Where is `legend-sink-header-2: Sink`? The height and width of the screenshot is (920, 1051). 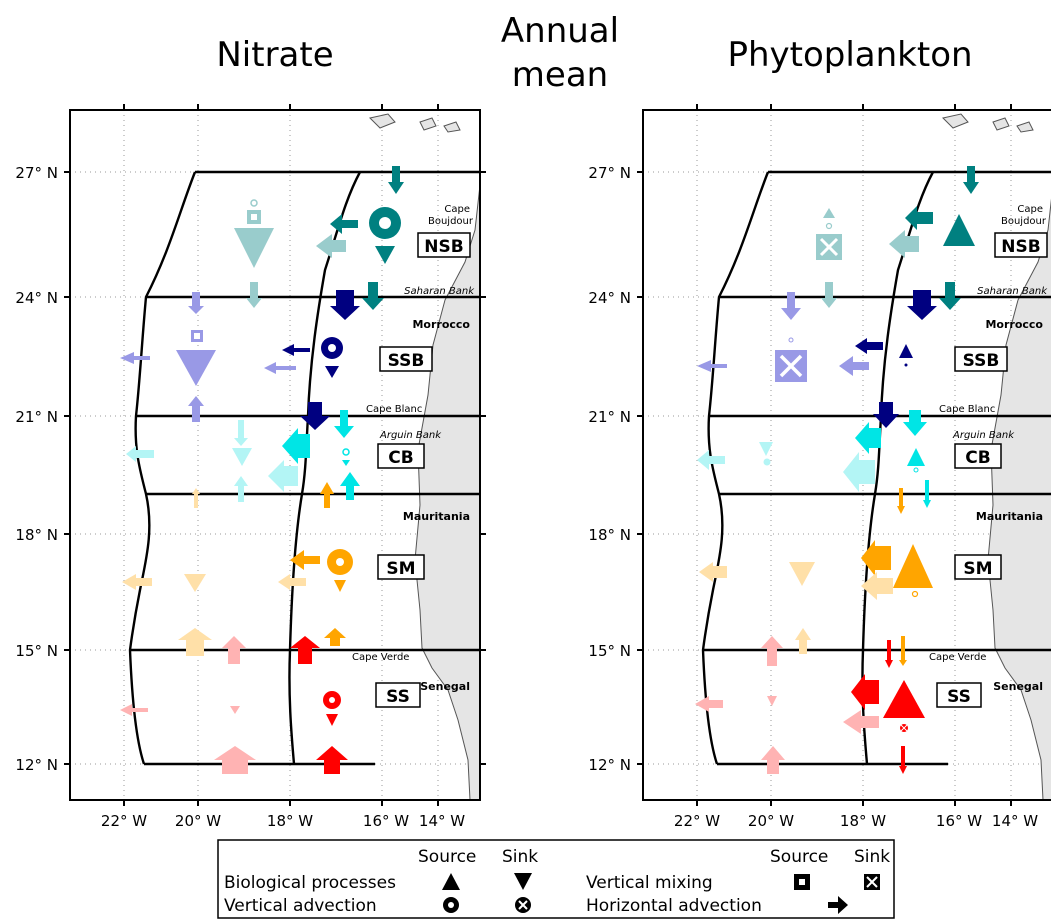 legend-sink-header-2: Sink is located at coordinates (872, 857).